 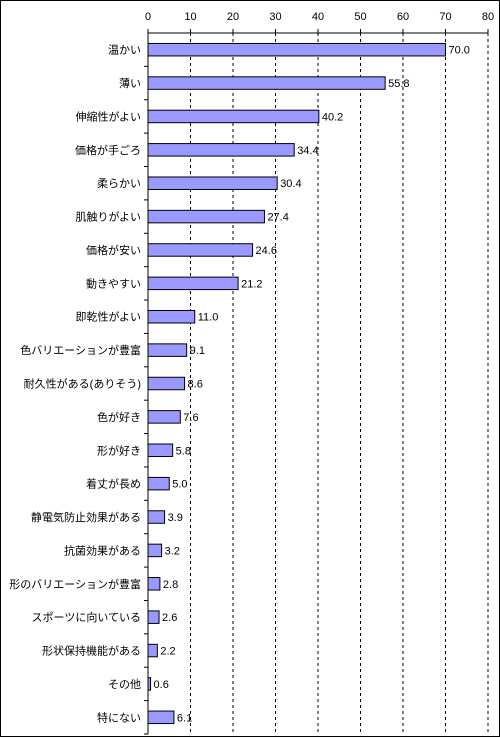 What do you see at coordinates (183, 451) in the screenshot?
I see `value-label: 5.8` at bounding box center [183, 451].